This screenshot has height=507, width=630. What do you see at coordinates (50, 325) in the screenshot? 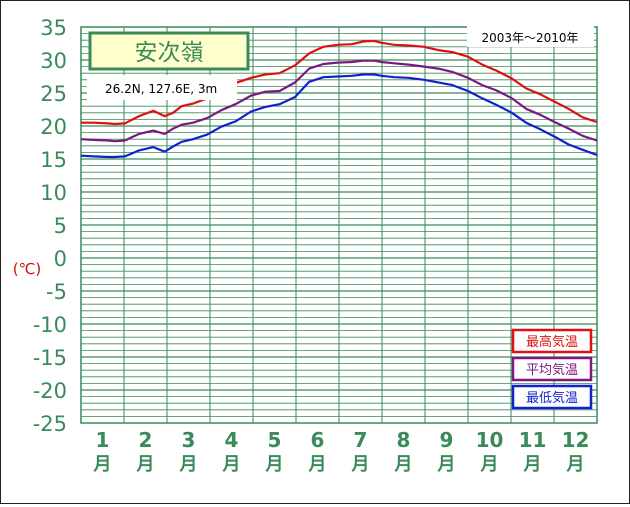
I see `y-tick-label: -10` at bounding box center [50, 325].